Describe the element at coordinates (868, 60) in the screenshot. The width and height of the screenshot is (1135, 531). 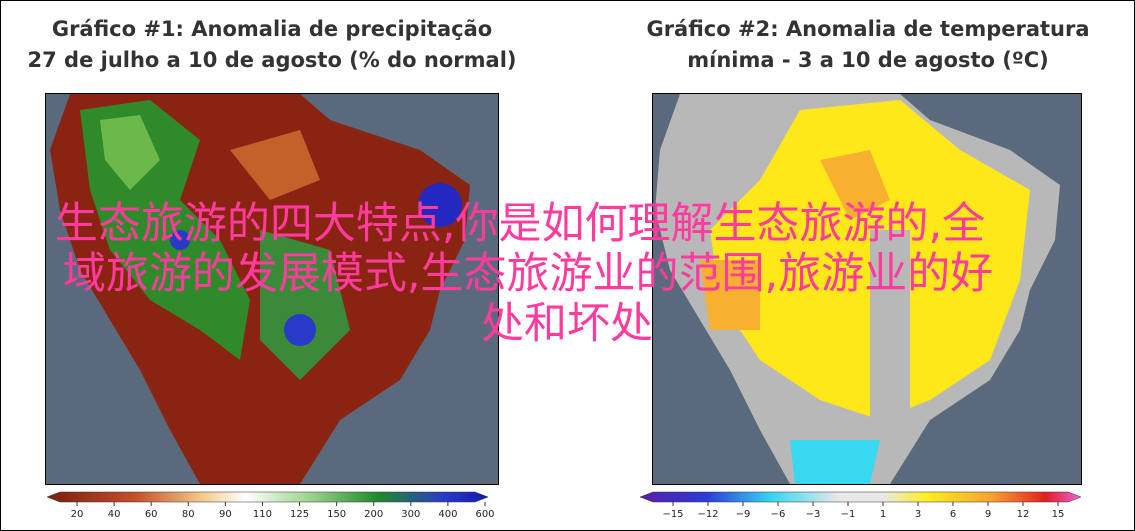
I see `map-subtitle: mínima - 3 a 10 de agosto (ºC)` at that location.